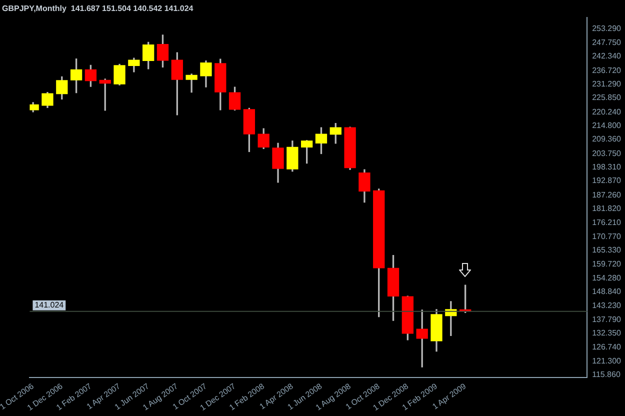 Image resolution: width=625 pixels, height=416 pixels. Describe the element at coordinates (607, 236) in the screenshot. I see `y-tick-label: 170.770` at that location.